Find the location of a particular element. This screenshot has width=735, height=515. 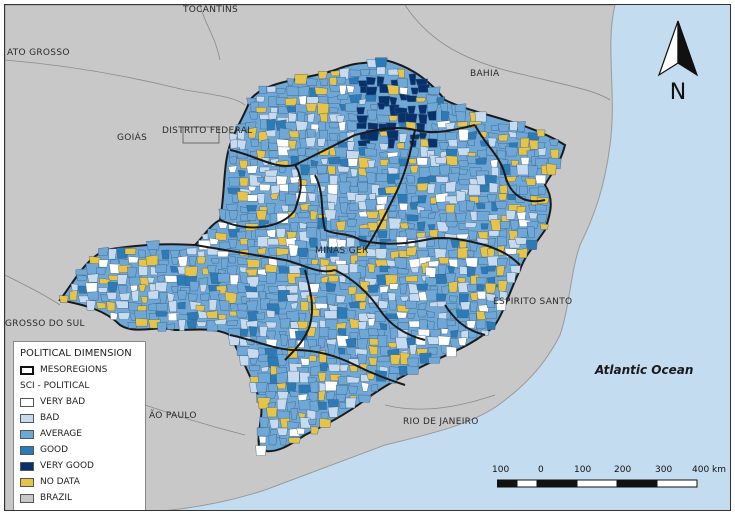

legend-label: MESOREGIONS is located at coordinates (74, 370).